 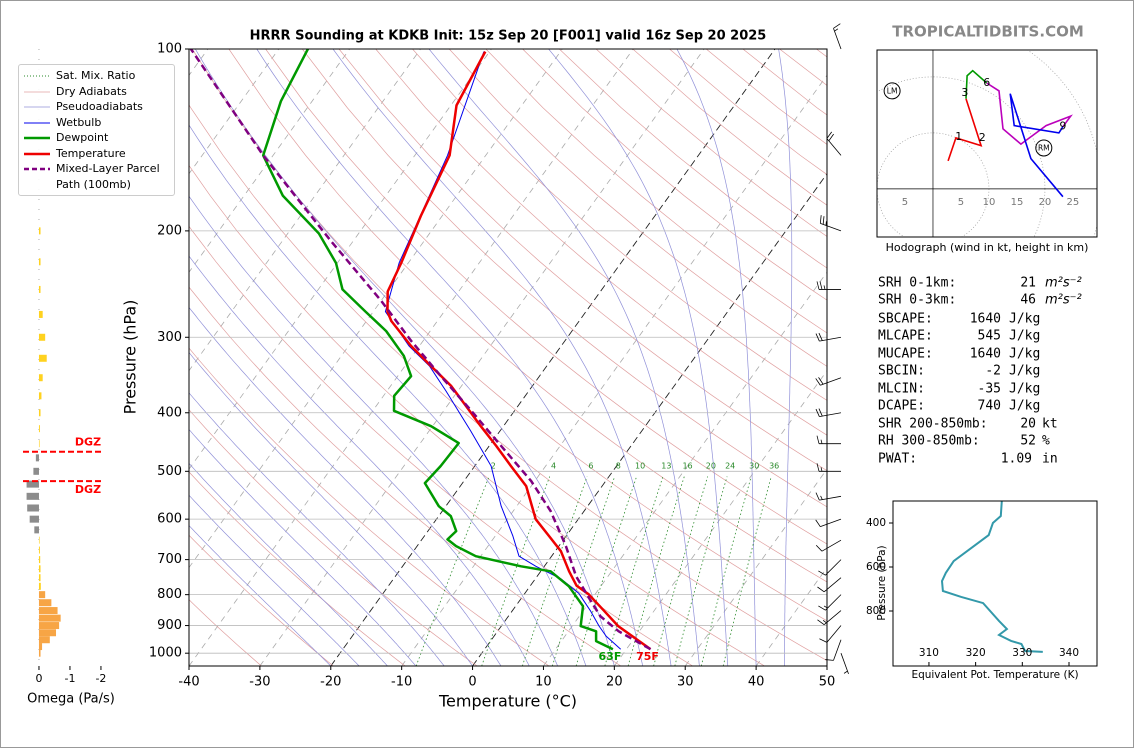 I want to click on legend-label: Temperature, so click(x=91, y=154).